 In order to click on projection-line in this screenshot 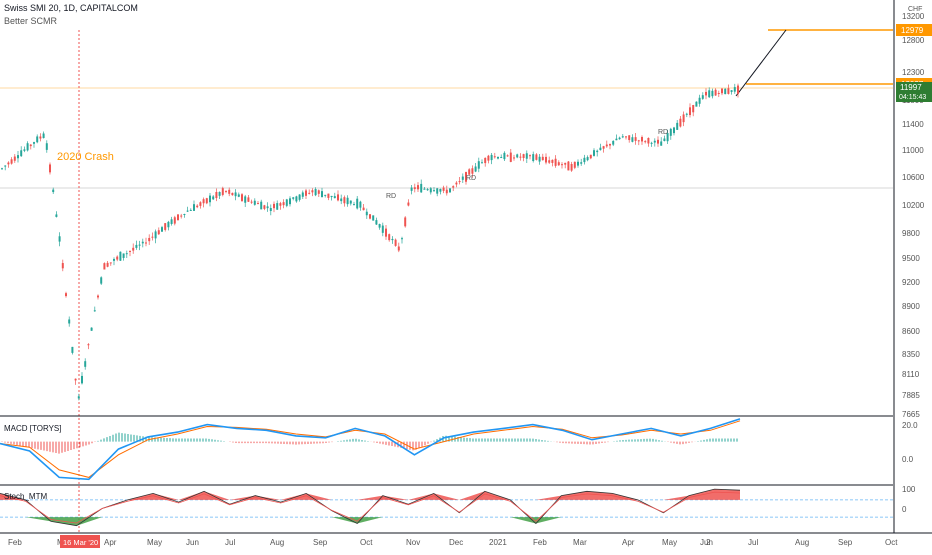, I will do `click(761, 63)`.